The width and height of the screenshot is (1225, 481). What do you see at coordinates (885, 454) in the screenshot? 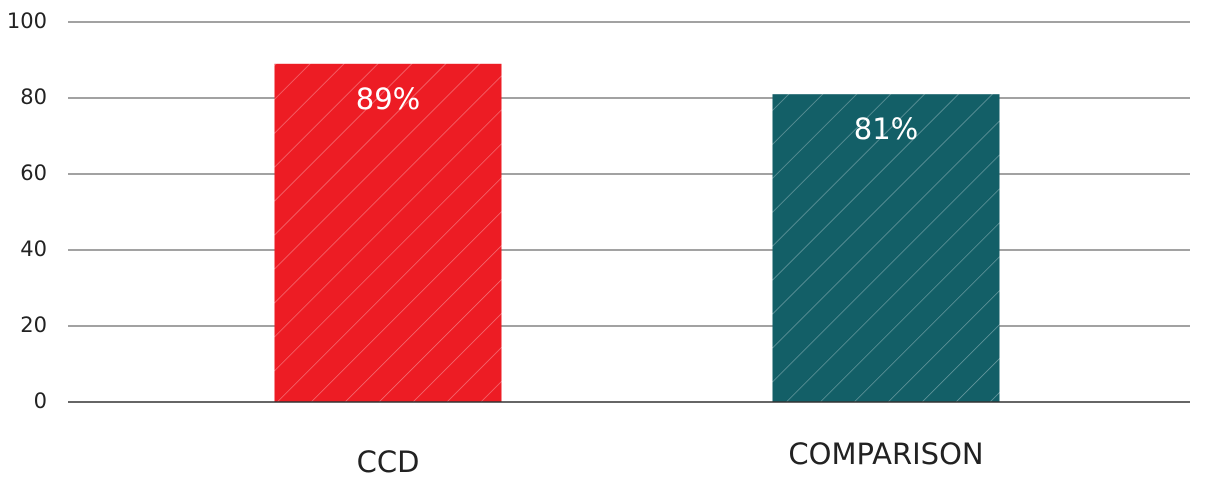
I see `x-tick-label: COMPARISON` at bounding box center [885, 454].